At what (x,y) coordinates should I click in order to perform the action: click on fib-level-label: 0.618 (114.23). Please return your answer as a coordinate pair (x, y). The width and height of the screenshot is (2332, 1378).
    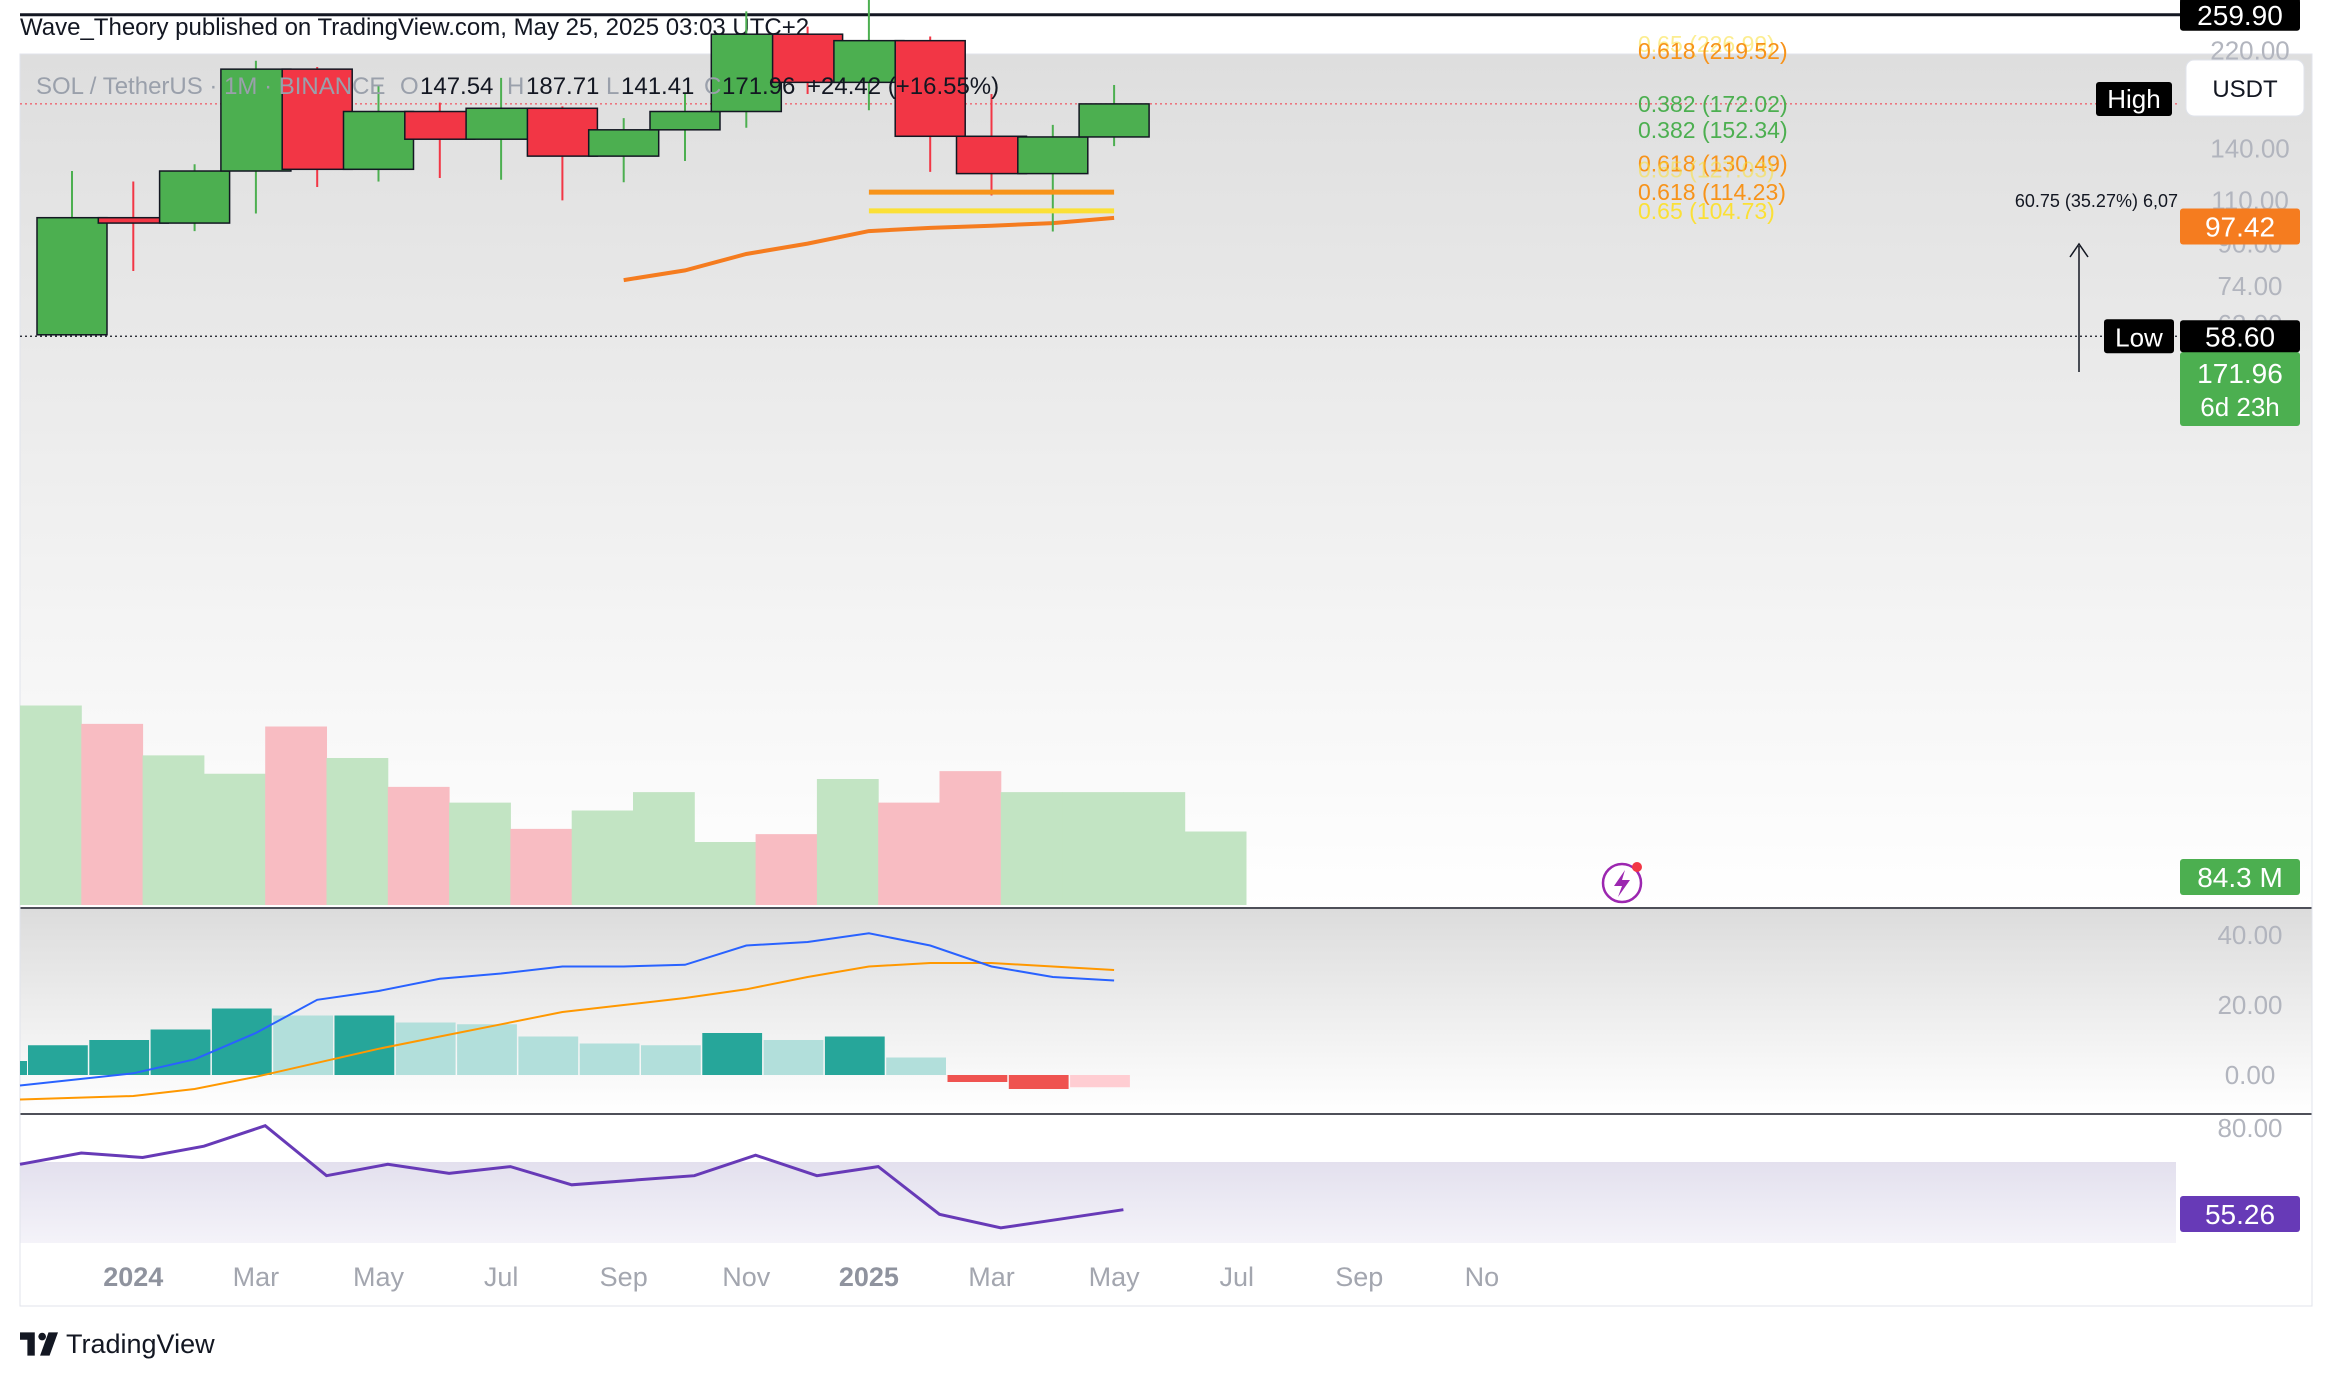
    Looking at the image, I should click on (1712, 192).